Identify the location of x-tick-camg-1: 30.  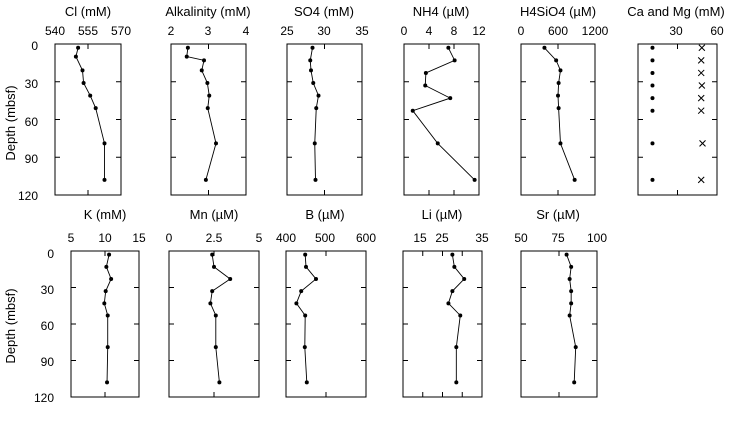
(676, 31).